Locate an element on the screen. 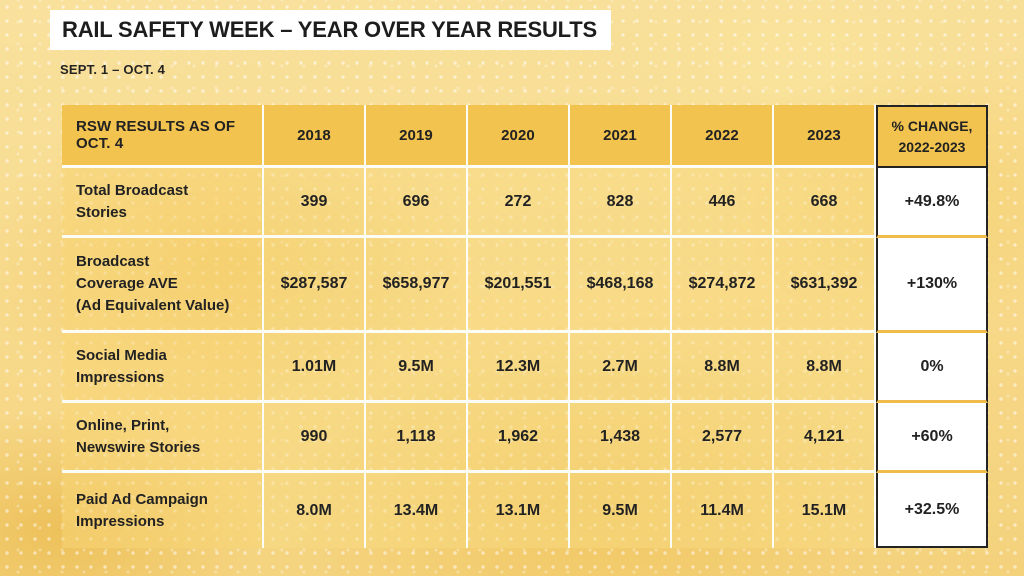  value-cell: $287,587 is located at coordinates (315, 285).